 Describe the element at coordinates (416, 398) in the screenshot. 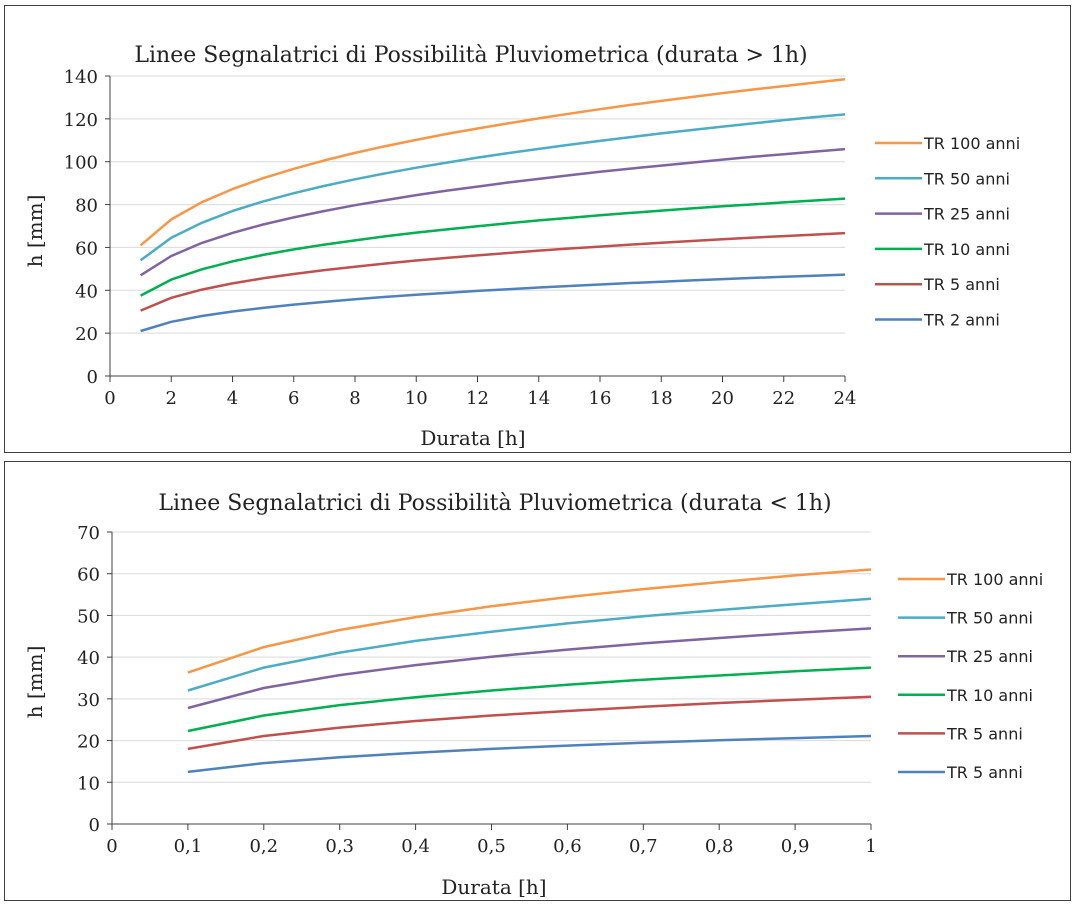

I see `x-tick-label: 10` at that location.